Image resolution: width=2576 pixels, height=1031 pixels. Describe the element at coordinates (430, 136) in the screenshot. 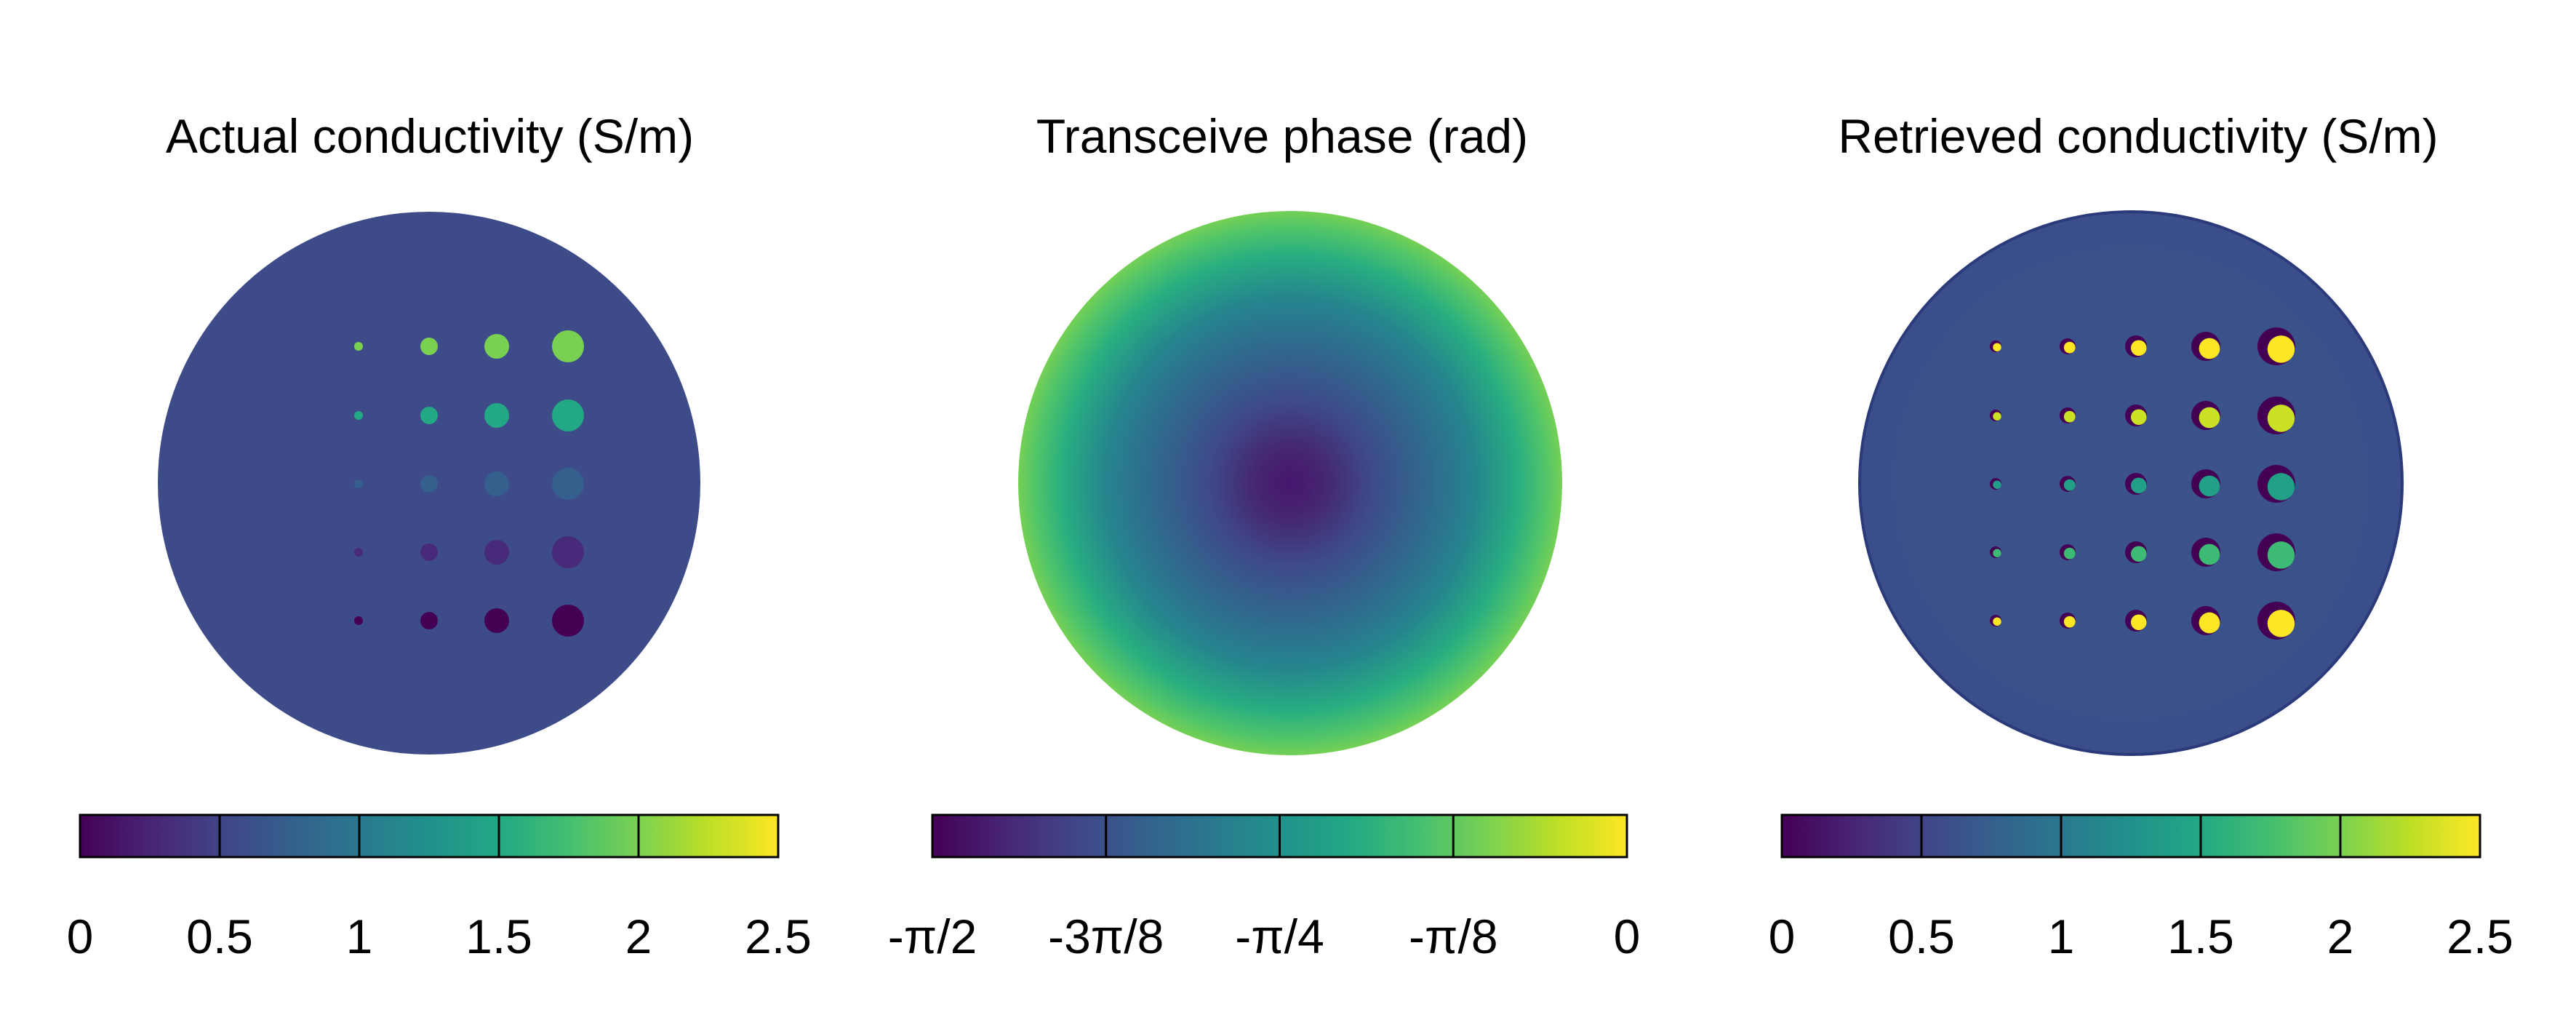

I see `panel-title: Actual conductivity (S/m)` at that location.